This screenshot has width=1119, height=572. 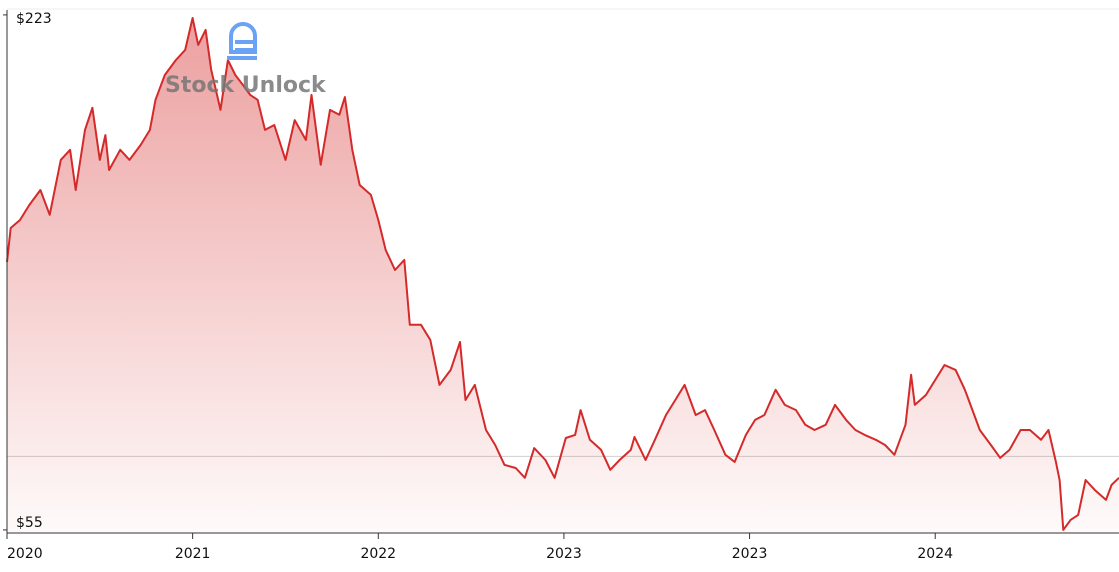 What do you see at coordinates (935, 554) in the screenshot?
I see `x-tick-label: 2024` at bounding box center [935, 554].